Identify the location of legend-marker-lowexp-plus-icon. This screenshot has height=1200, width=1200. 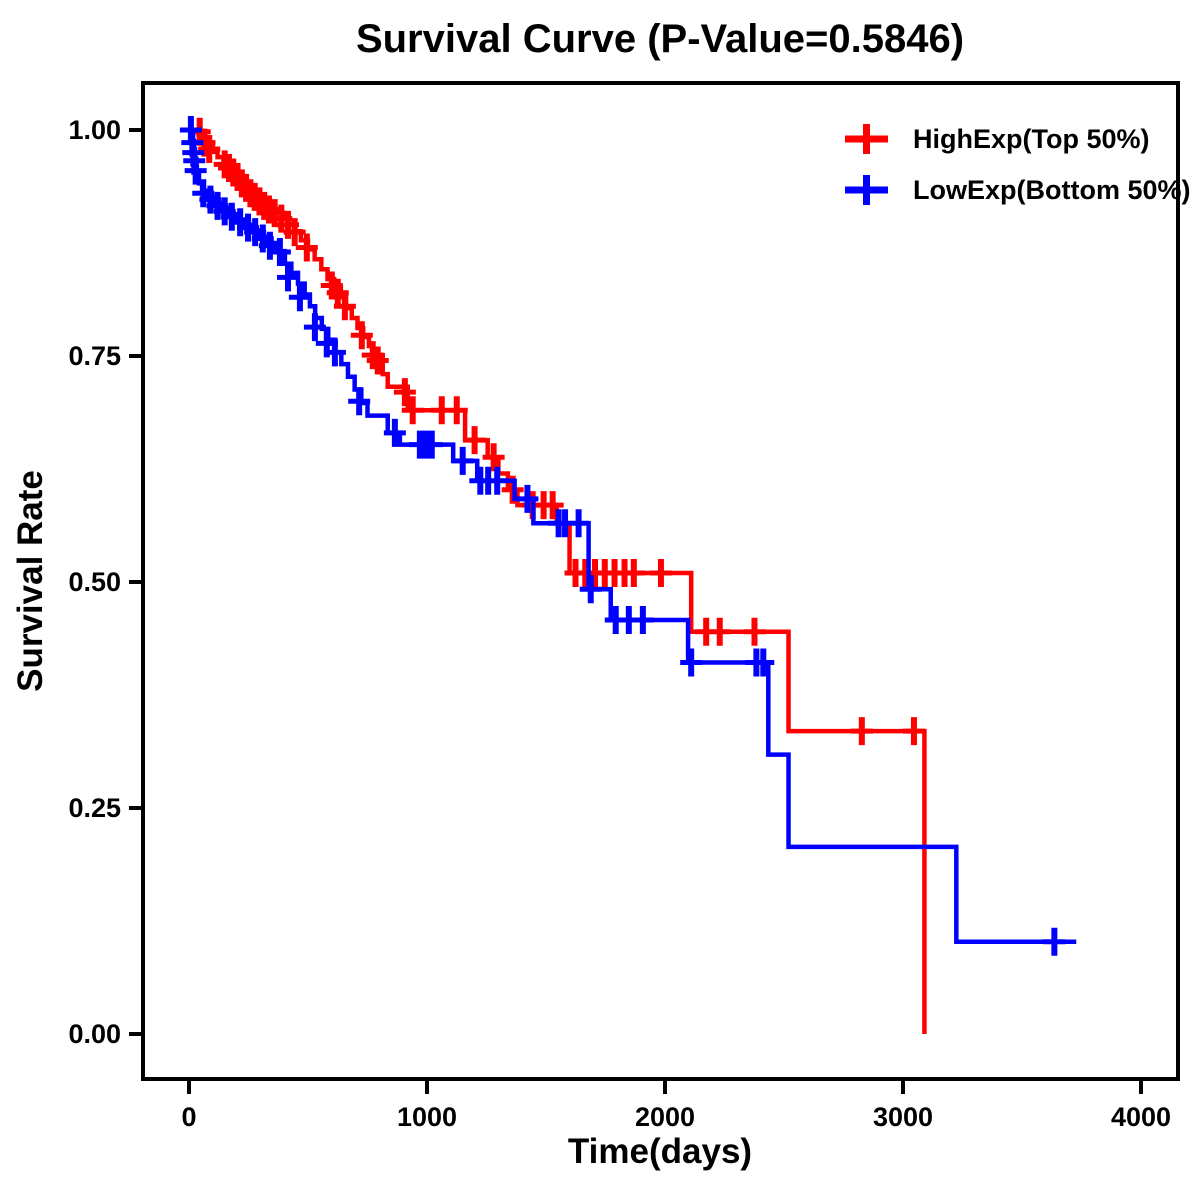
(866, 190).